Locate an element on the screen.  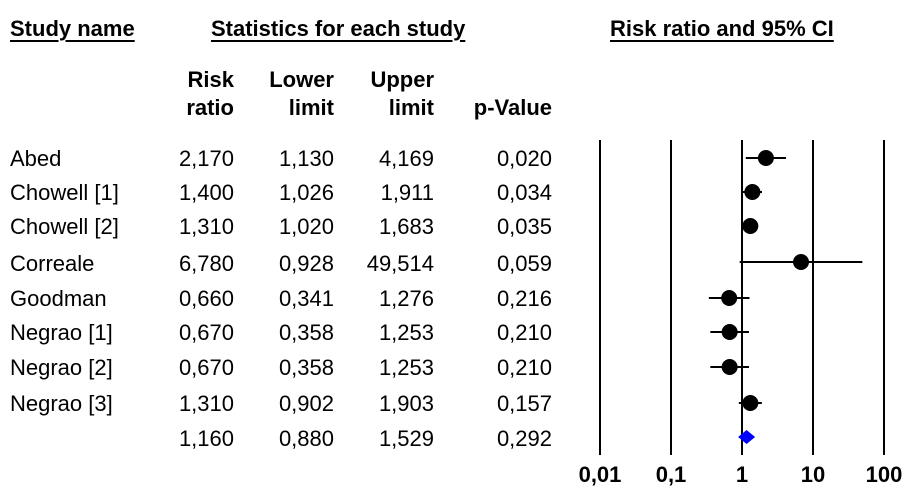
lower-limit-cell: 0,341 is located at coordinates (306, 298).